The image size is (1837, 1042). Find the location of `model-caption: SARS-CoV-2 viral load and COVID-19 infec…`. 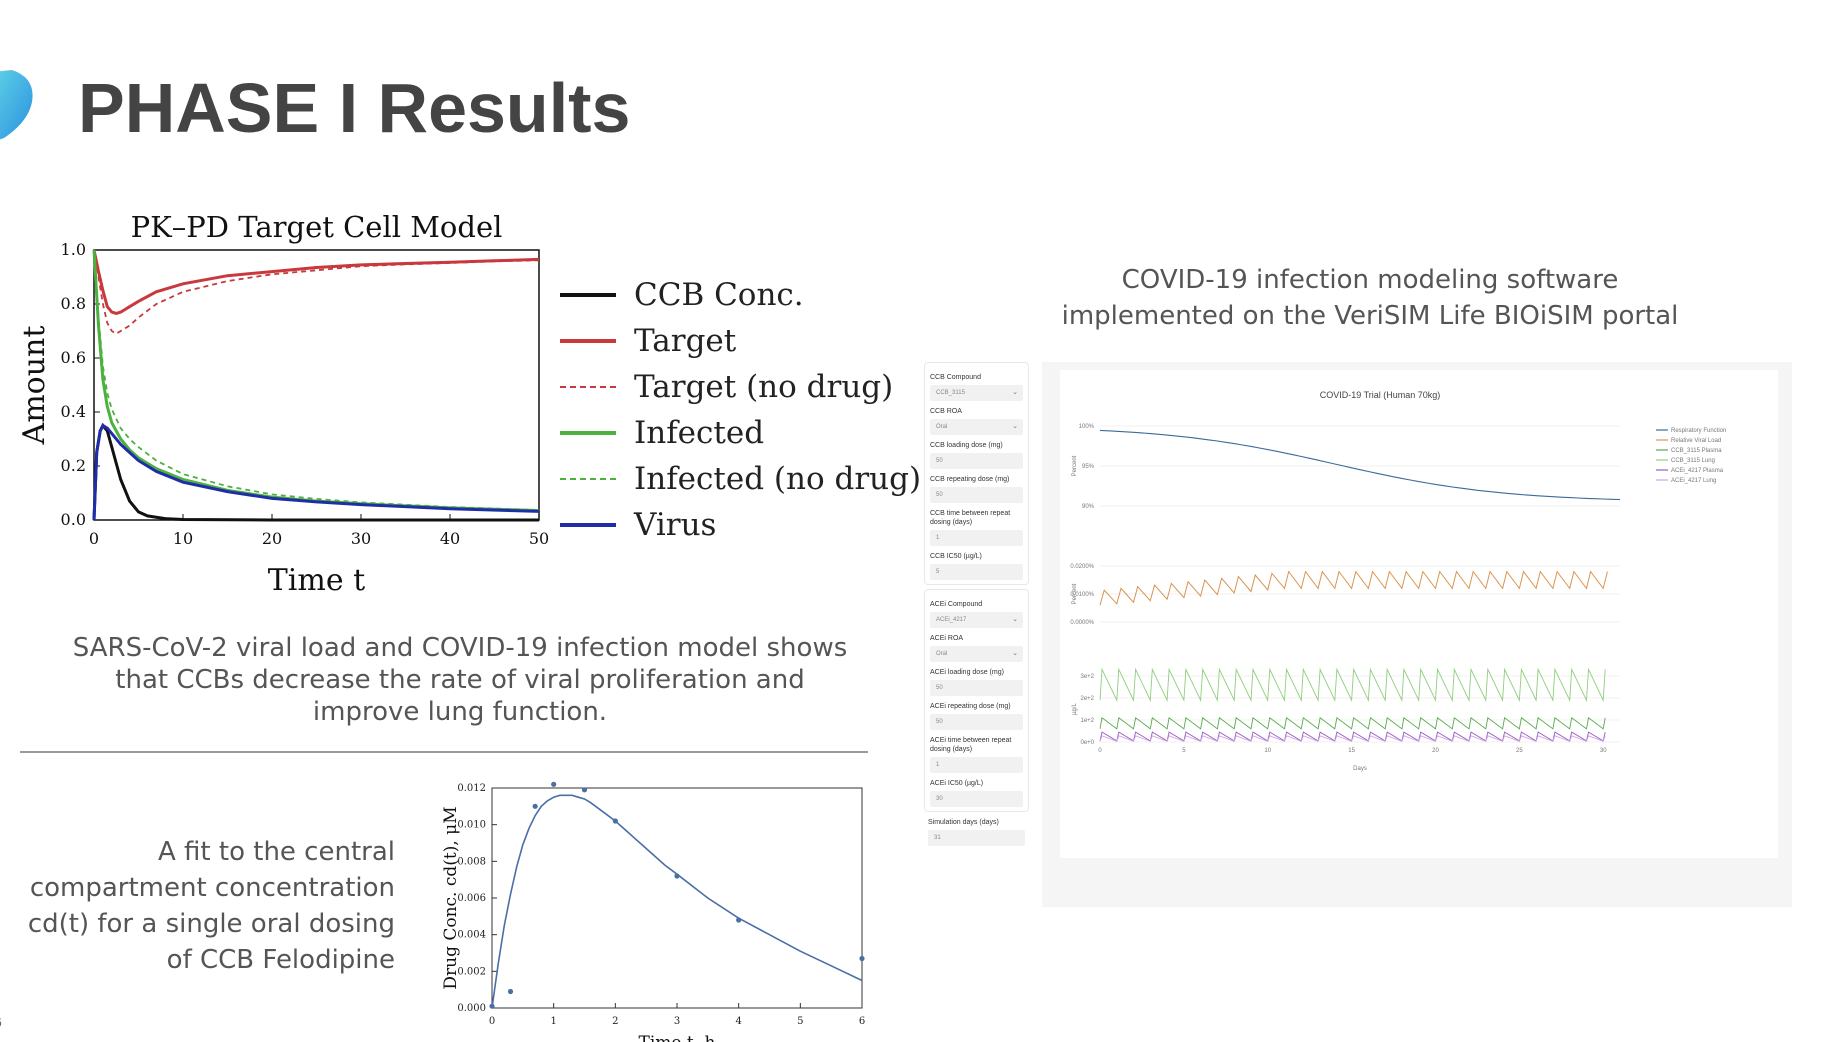

model-caption: SARS-CoV-2 viral load and COVID-19 infec… is located at coordinates (460, 680).